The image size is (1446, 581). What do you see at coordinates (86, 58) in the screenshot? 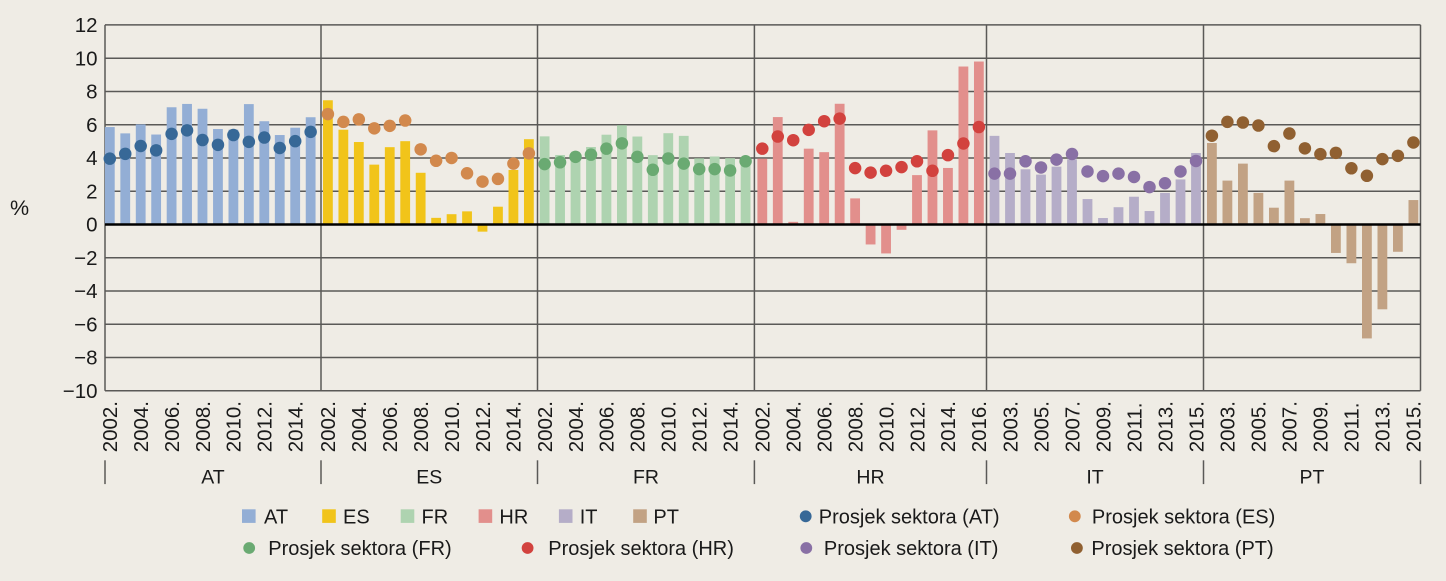
I see `svg-text: 10` at bounding box center [86, 58].